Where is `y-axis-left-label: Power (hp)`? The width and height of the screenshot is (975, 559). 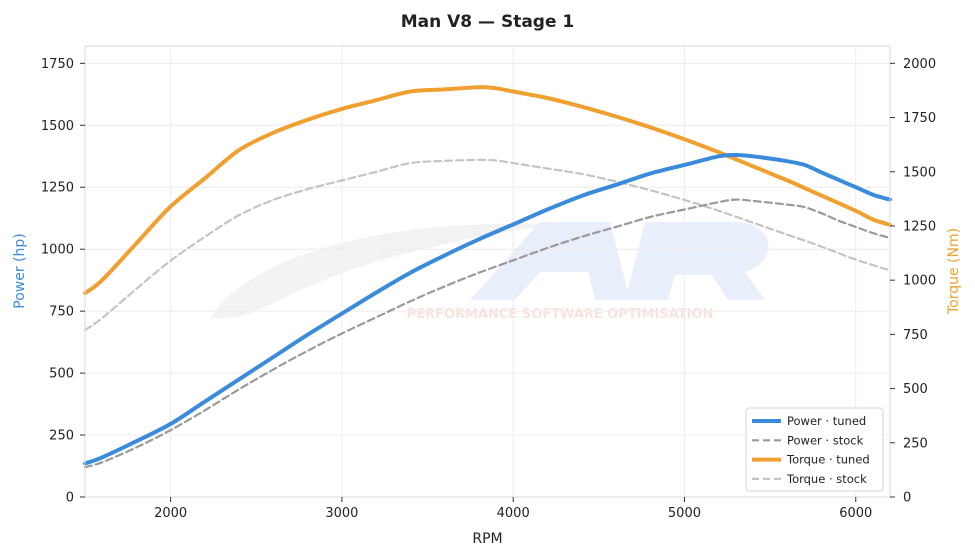 y-axis-left-label: Power (hp) is located at coordinates (20, 270).